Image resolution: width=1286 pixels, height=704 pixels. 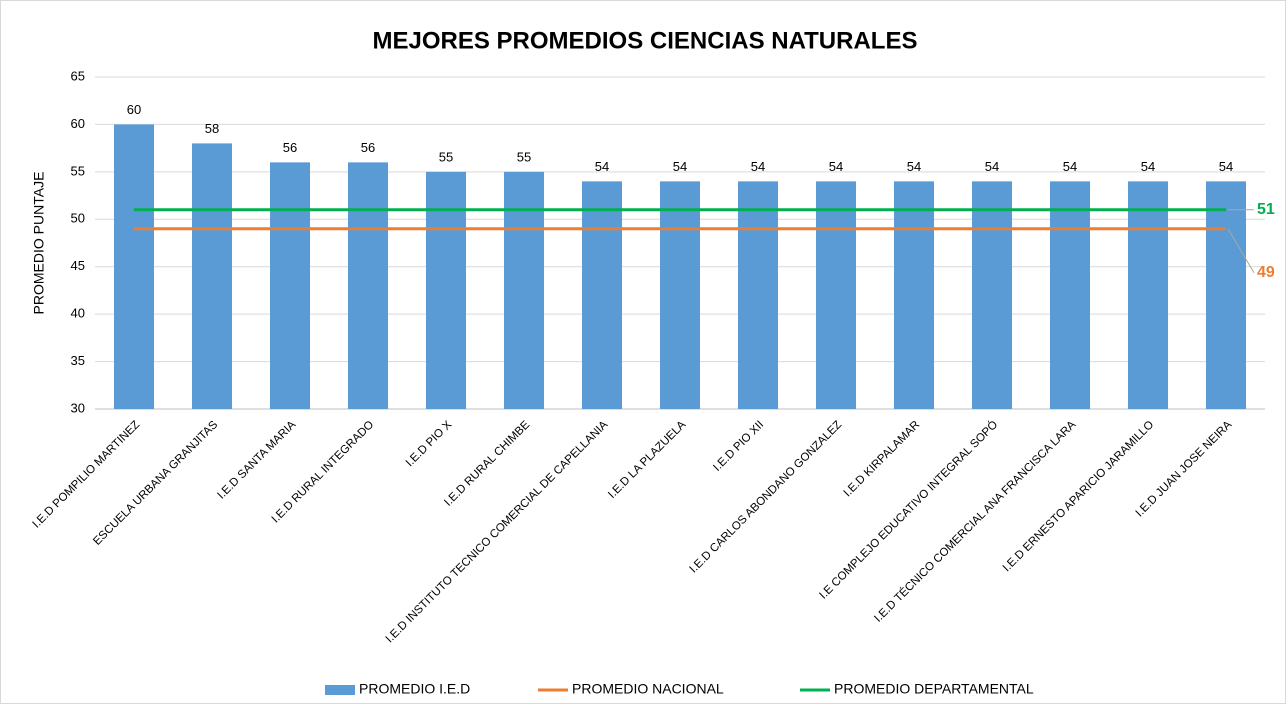 What do you see at coordinates (78, 360) in the screenshot?
I see `y-tick-label: 35` at bounding box center [78, 360].